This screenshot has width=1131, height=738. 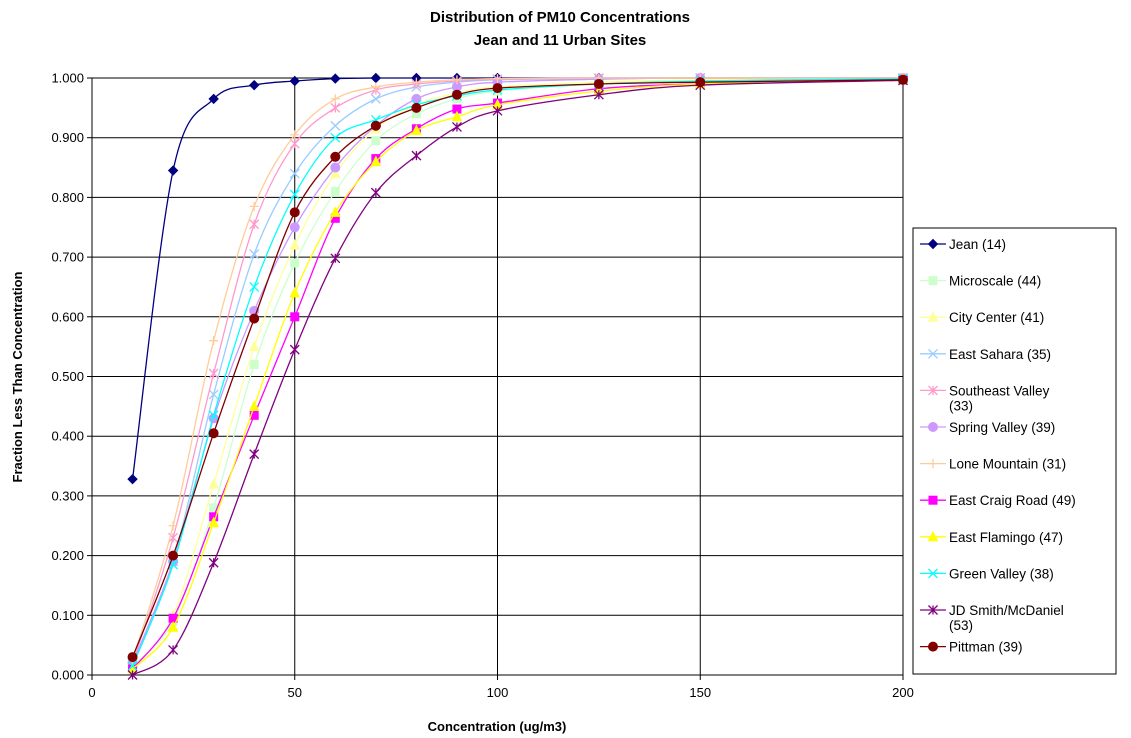 I want to click on legend-box, so click(x=1014, y=451).